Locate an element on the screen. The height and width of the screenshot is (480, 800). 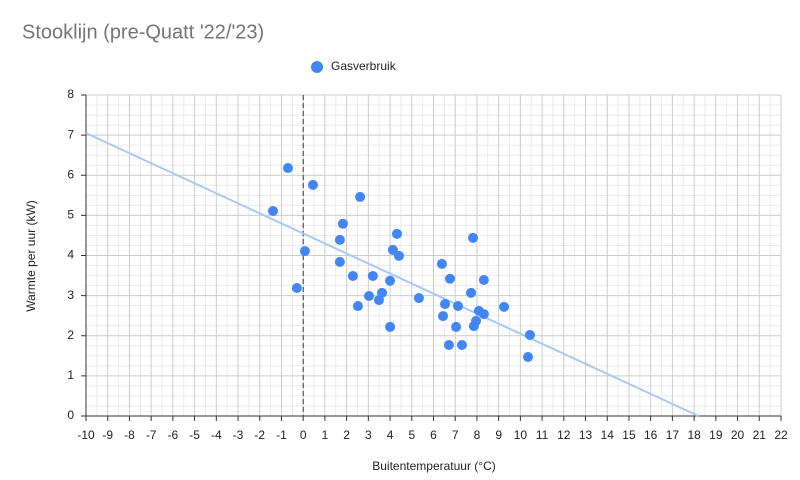
x-tick-label: 9 is located at coordinates (498, 435).